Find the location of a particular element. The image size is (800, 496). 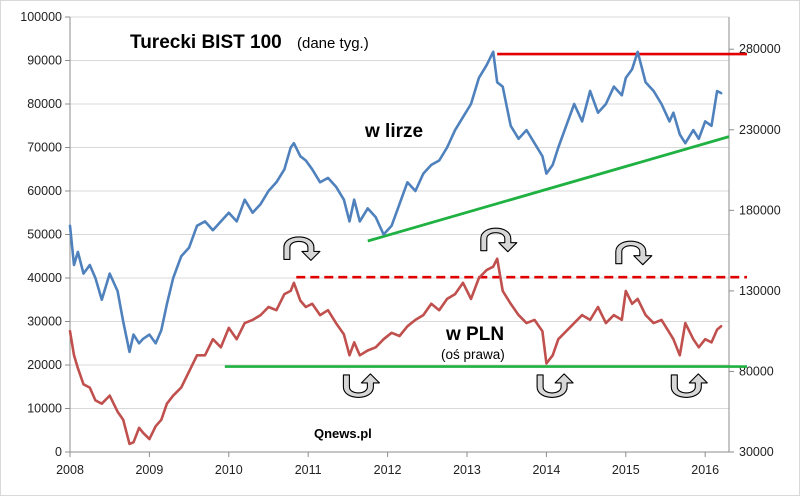

tick-label-x: 2014 is located at coordinates (546, 470).